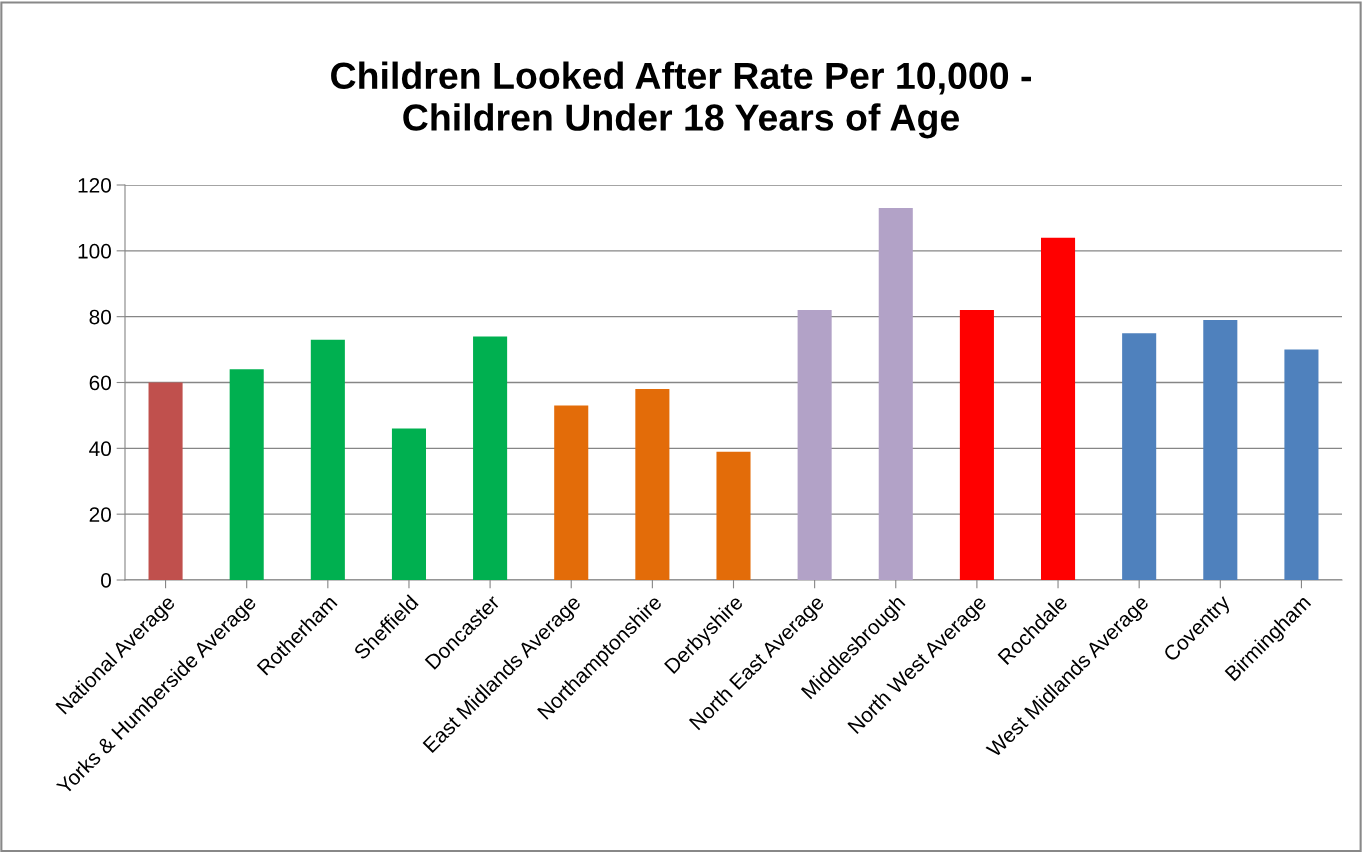 The image size is (1362, 852). What do you see at coordinates (100, 514) in the screenshot?
I see `y-tick-label: 20` at bounding box center [100, 514].